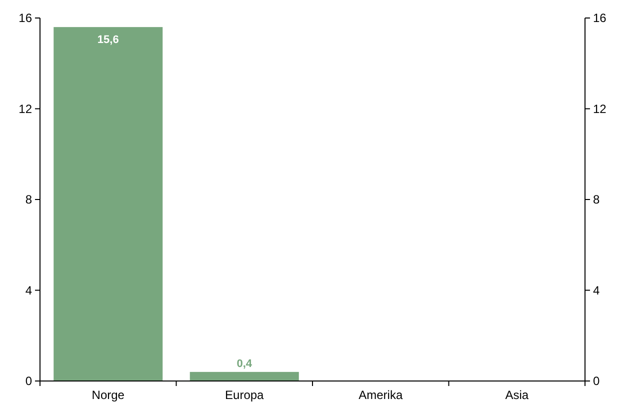  Describe the element at coordinates (25, 109) in the screenshot. I see `y-tick-label: 12` at that location.